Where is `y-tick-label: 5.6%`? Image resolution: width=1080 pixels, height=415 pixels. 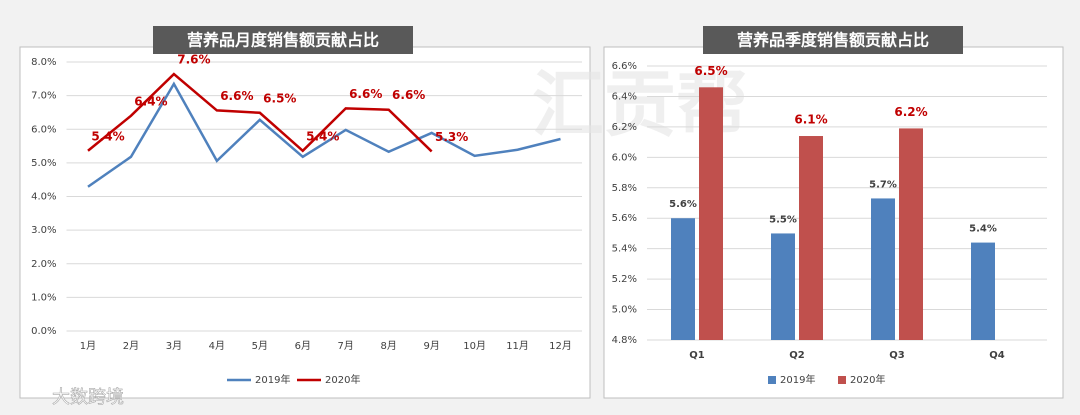
y-tick-label: 5.6% is located at coordinates (624, 218).